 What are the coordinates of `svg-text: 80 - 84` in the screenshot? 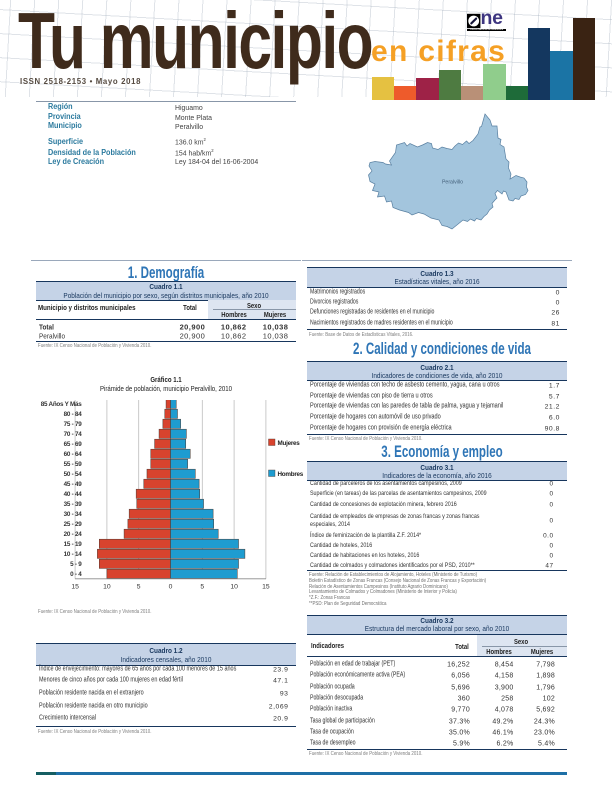 It's located at (73, 414).